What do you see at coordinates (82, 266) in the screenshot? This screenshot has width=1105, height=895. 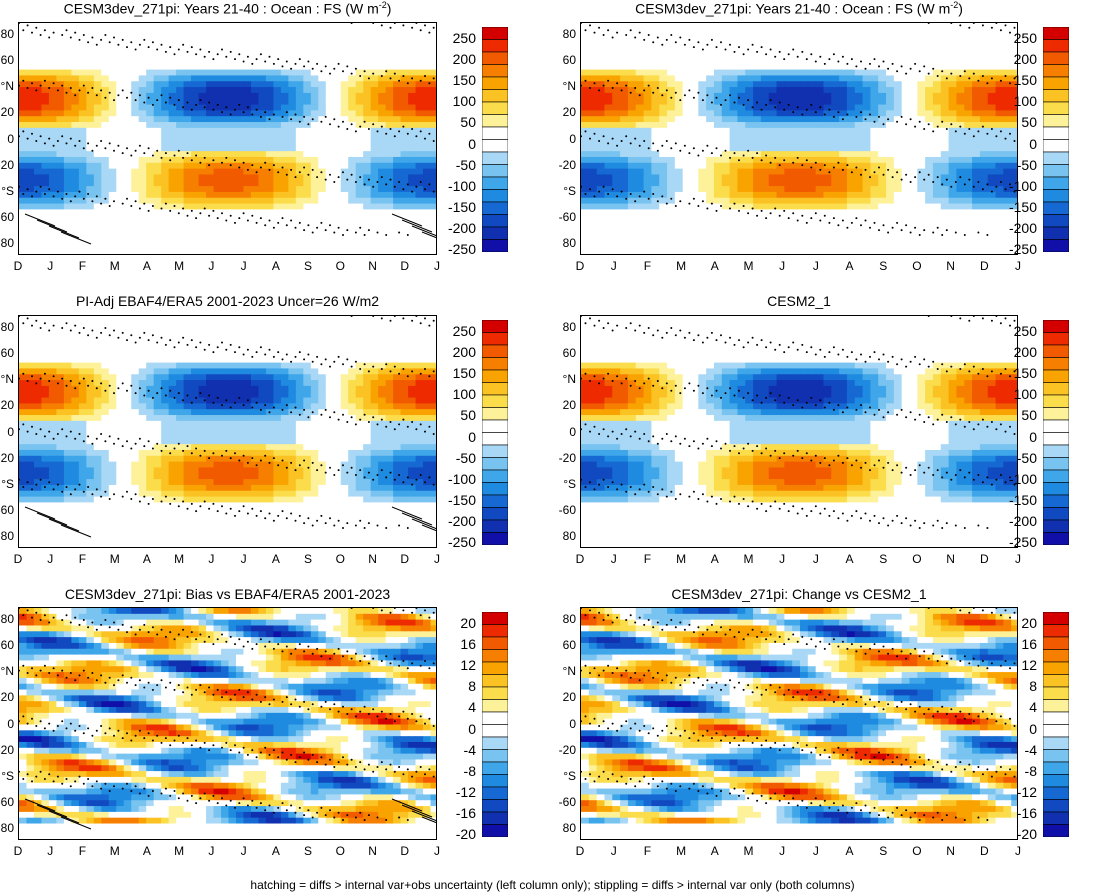 I see `x-tick-label: F` at bounding box center [82, 266].